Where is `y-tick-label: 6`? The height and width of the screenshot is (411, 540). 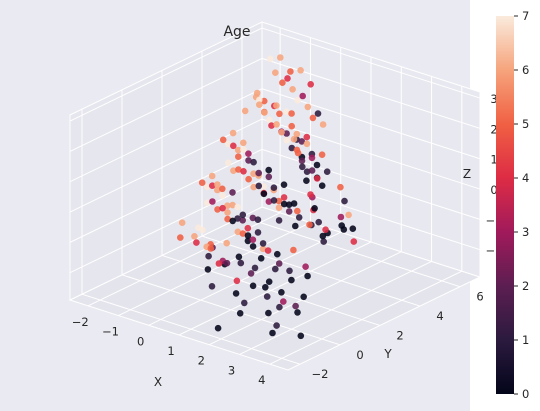
y-tick-label: 6 is located at coordinates (479, 297).